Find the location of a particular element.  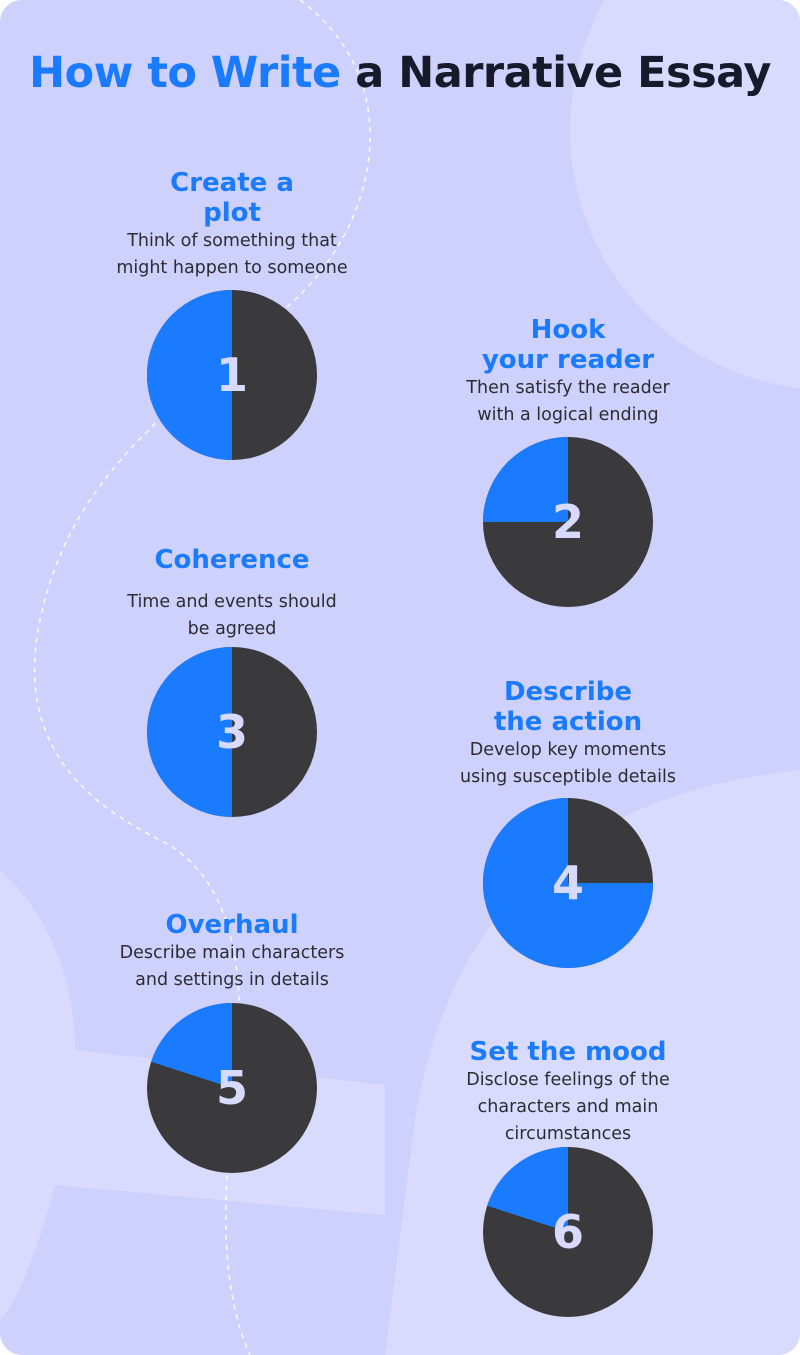

step-desc-line: Describe main characters is located at coordinates (232, 953).